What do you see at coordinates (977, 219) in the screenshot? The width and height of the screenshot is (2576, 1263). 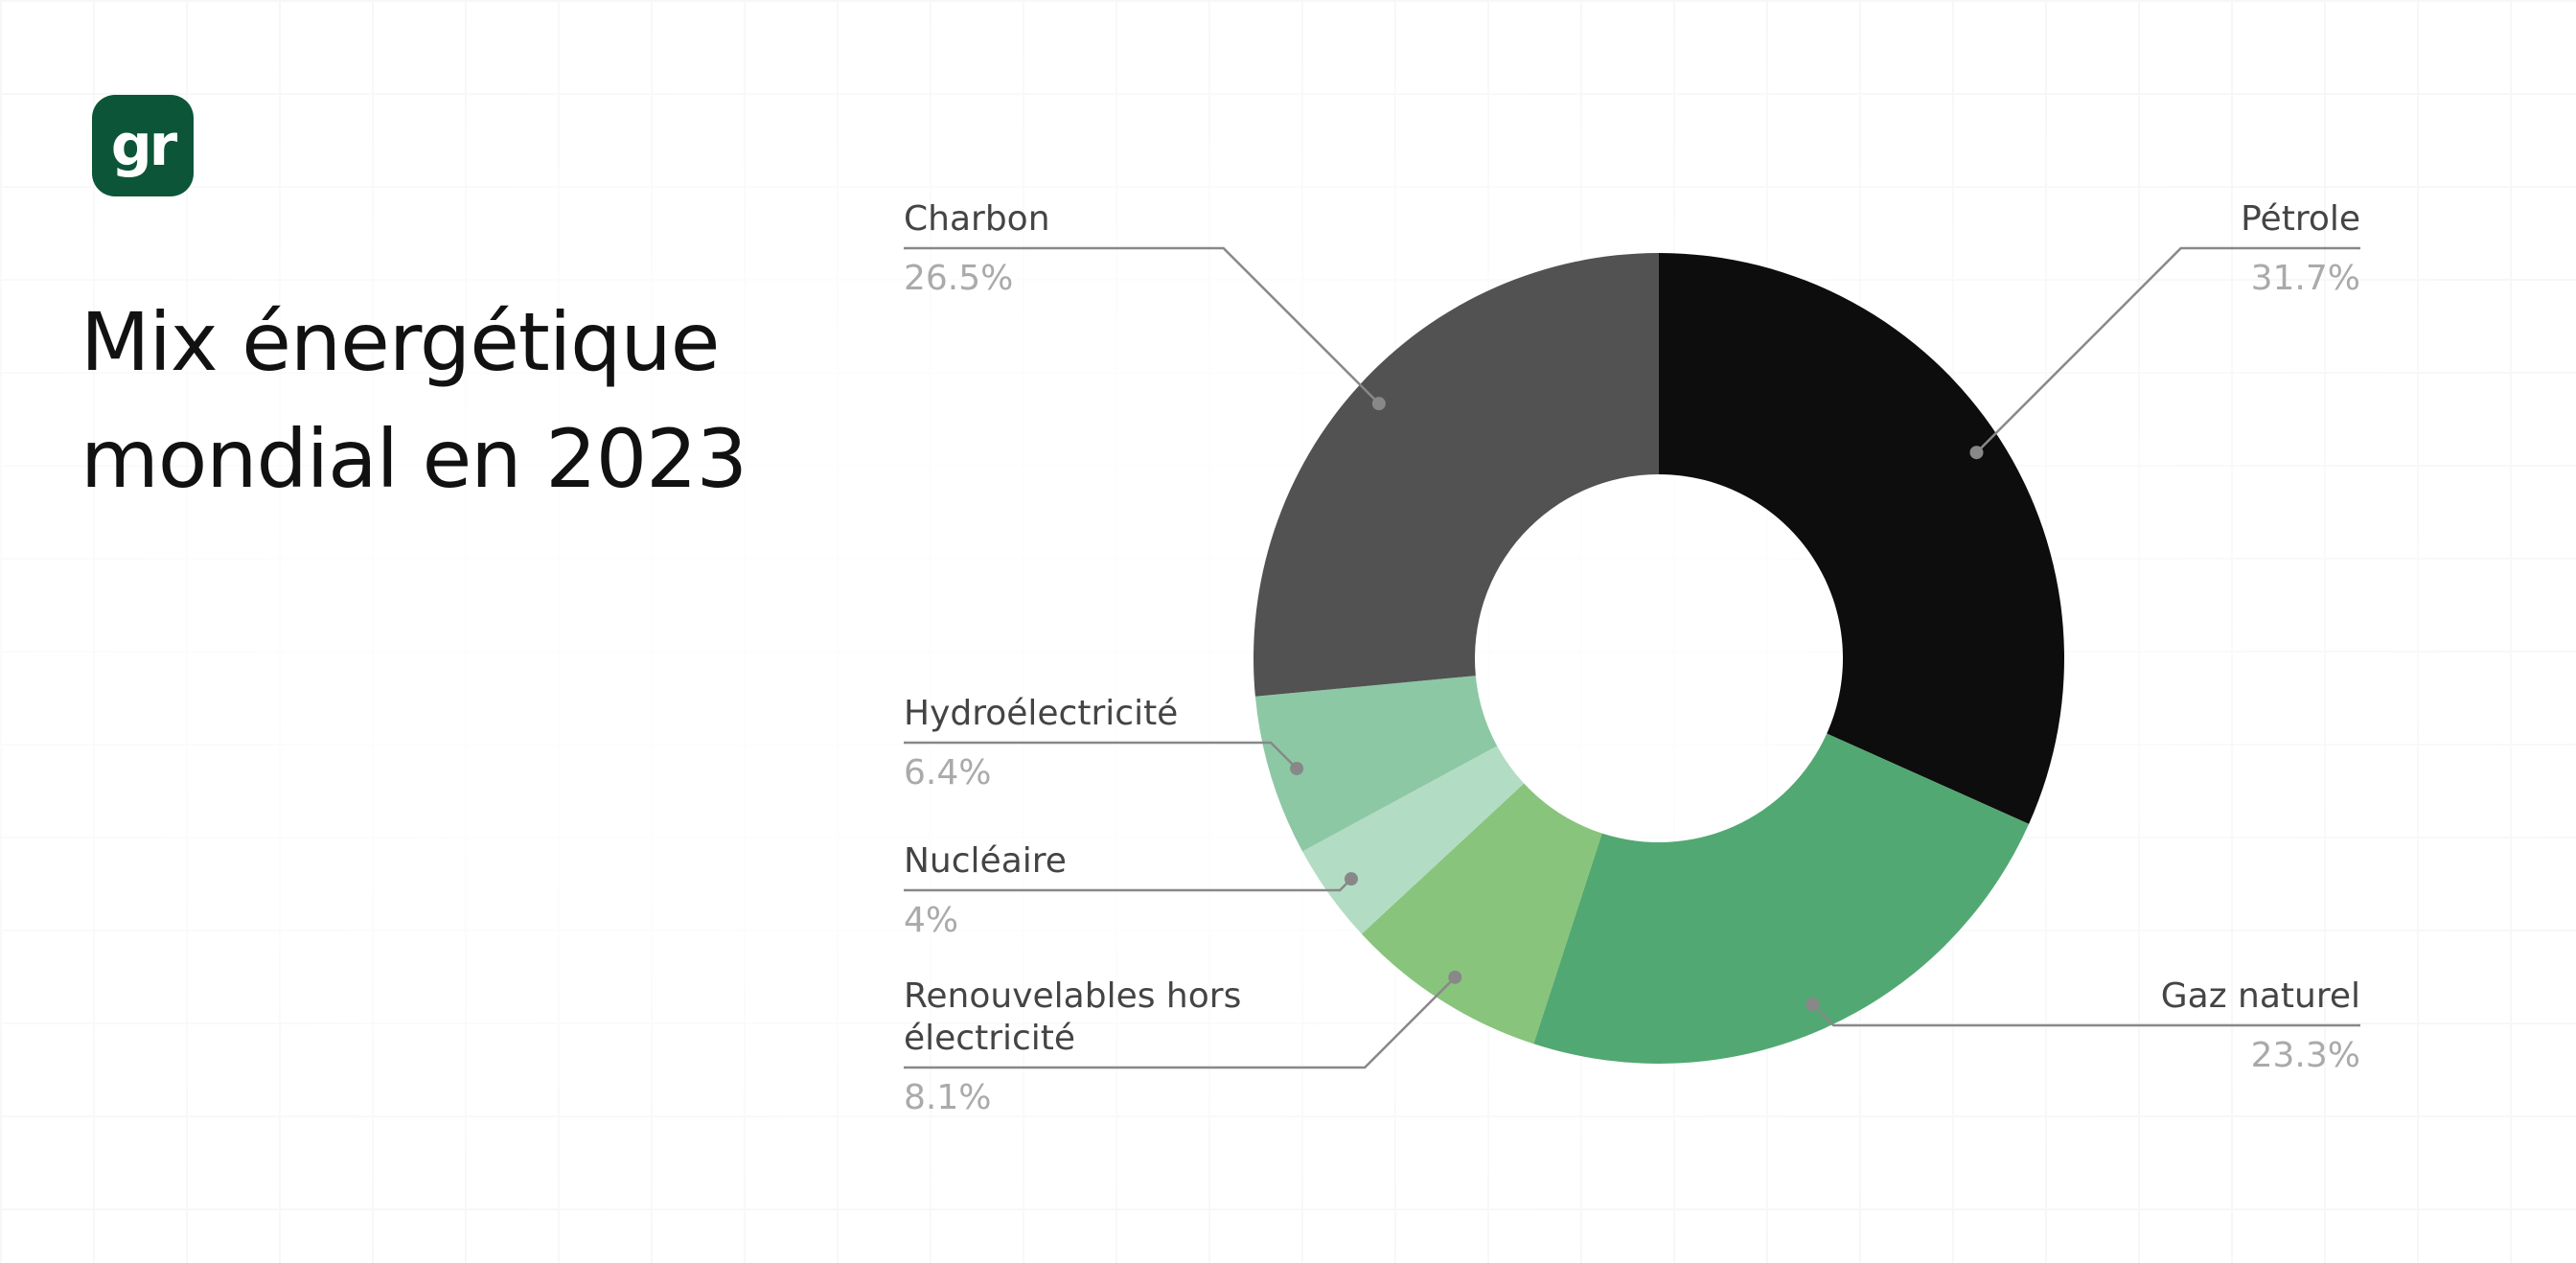 I see `slice-label: Charbon` at bounding box center [977, 219].